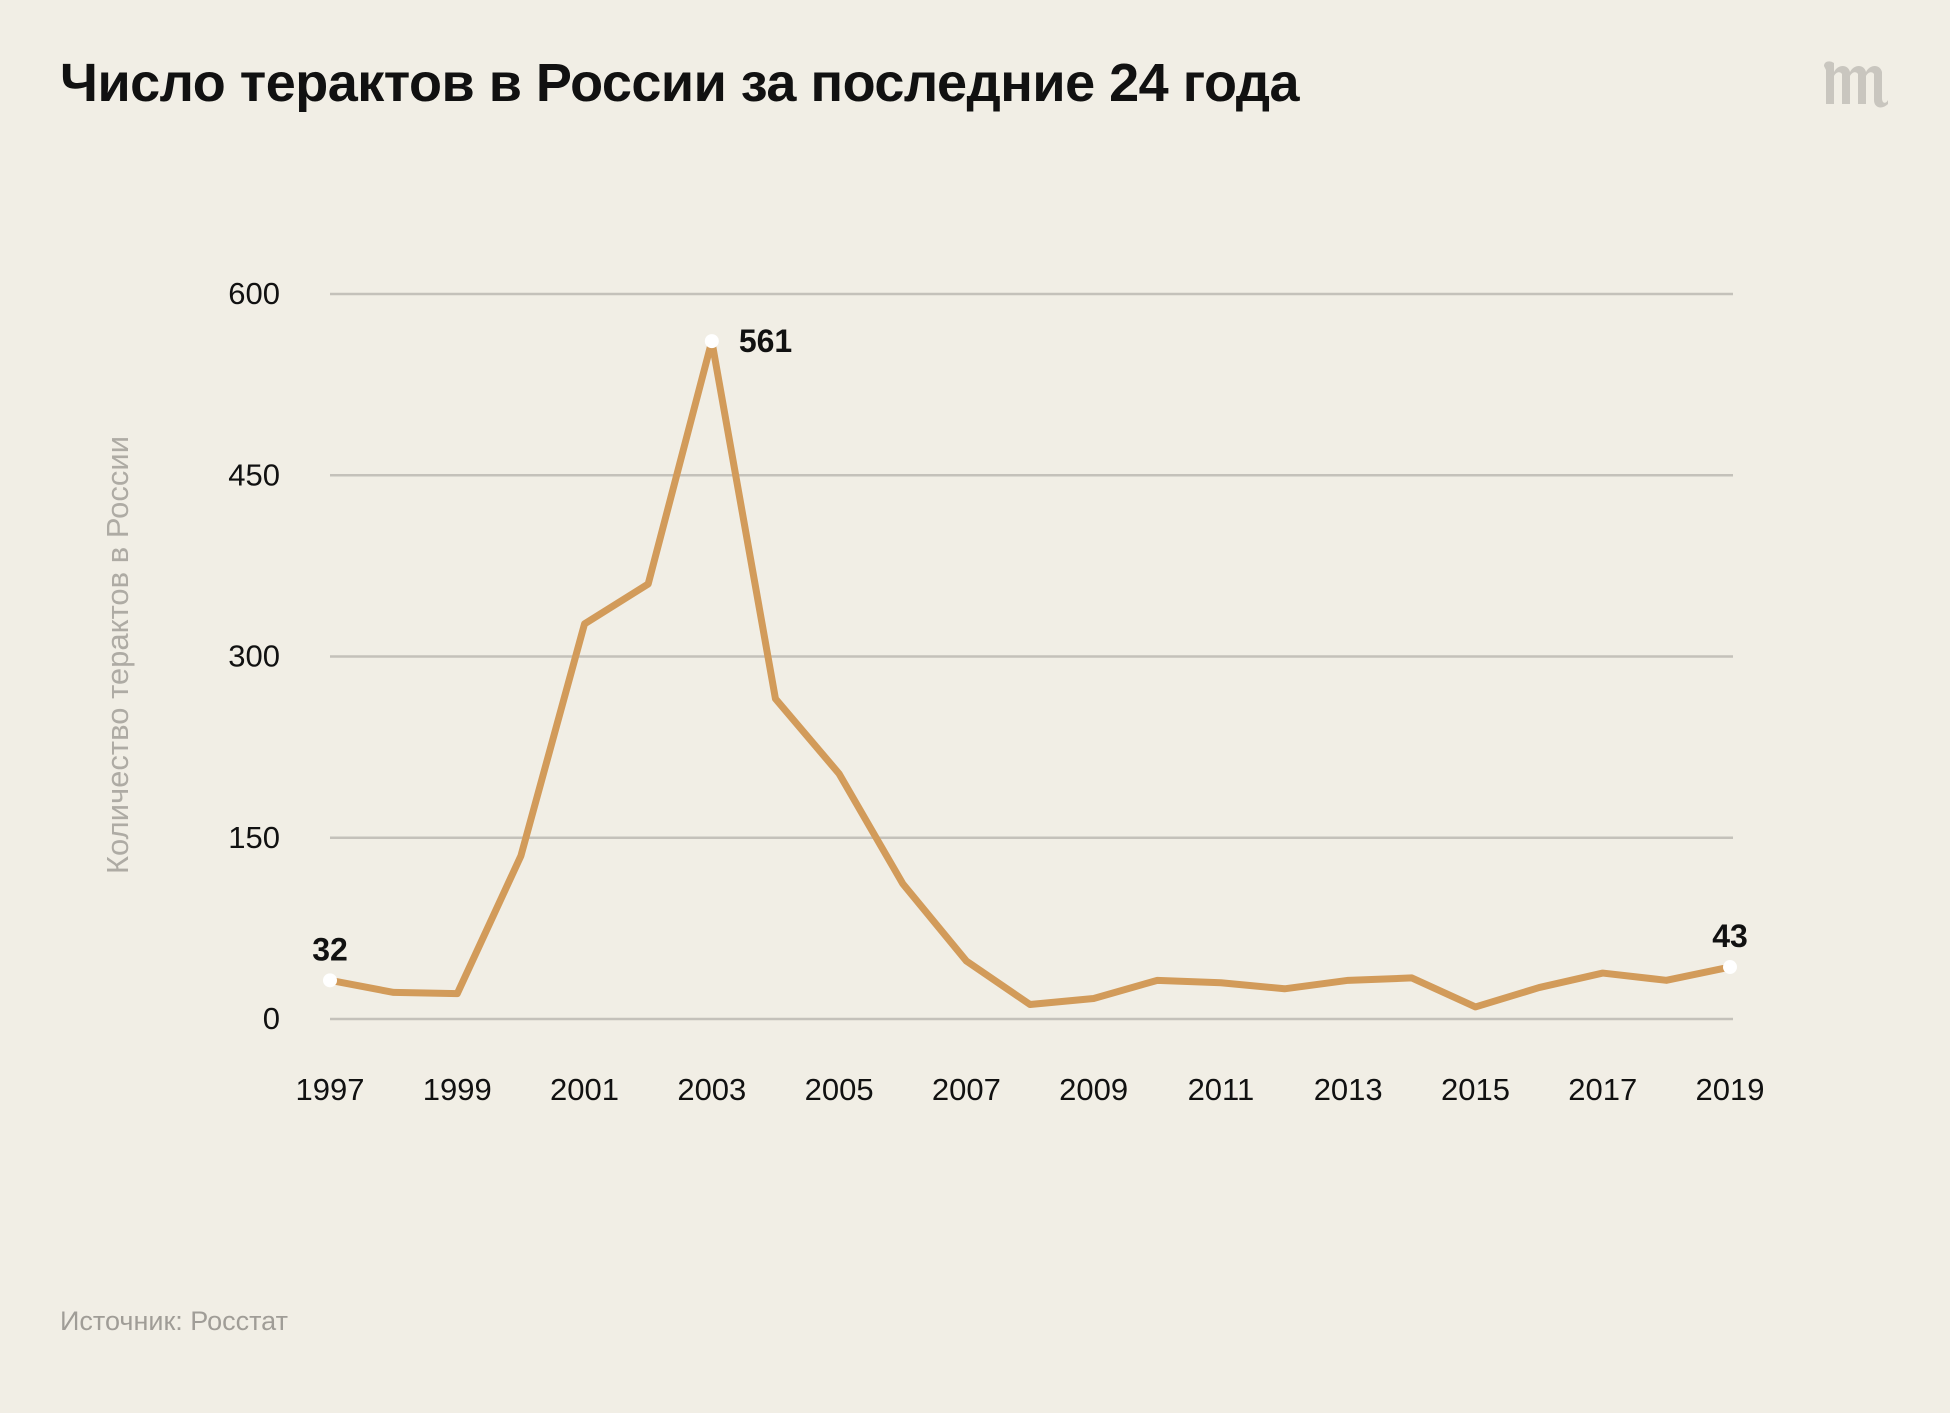 This screenshot has height=1413, width=1950. I want to click on data-label: 561, so click(765, 341).